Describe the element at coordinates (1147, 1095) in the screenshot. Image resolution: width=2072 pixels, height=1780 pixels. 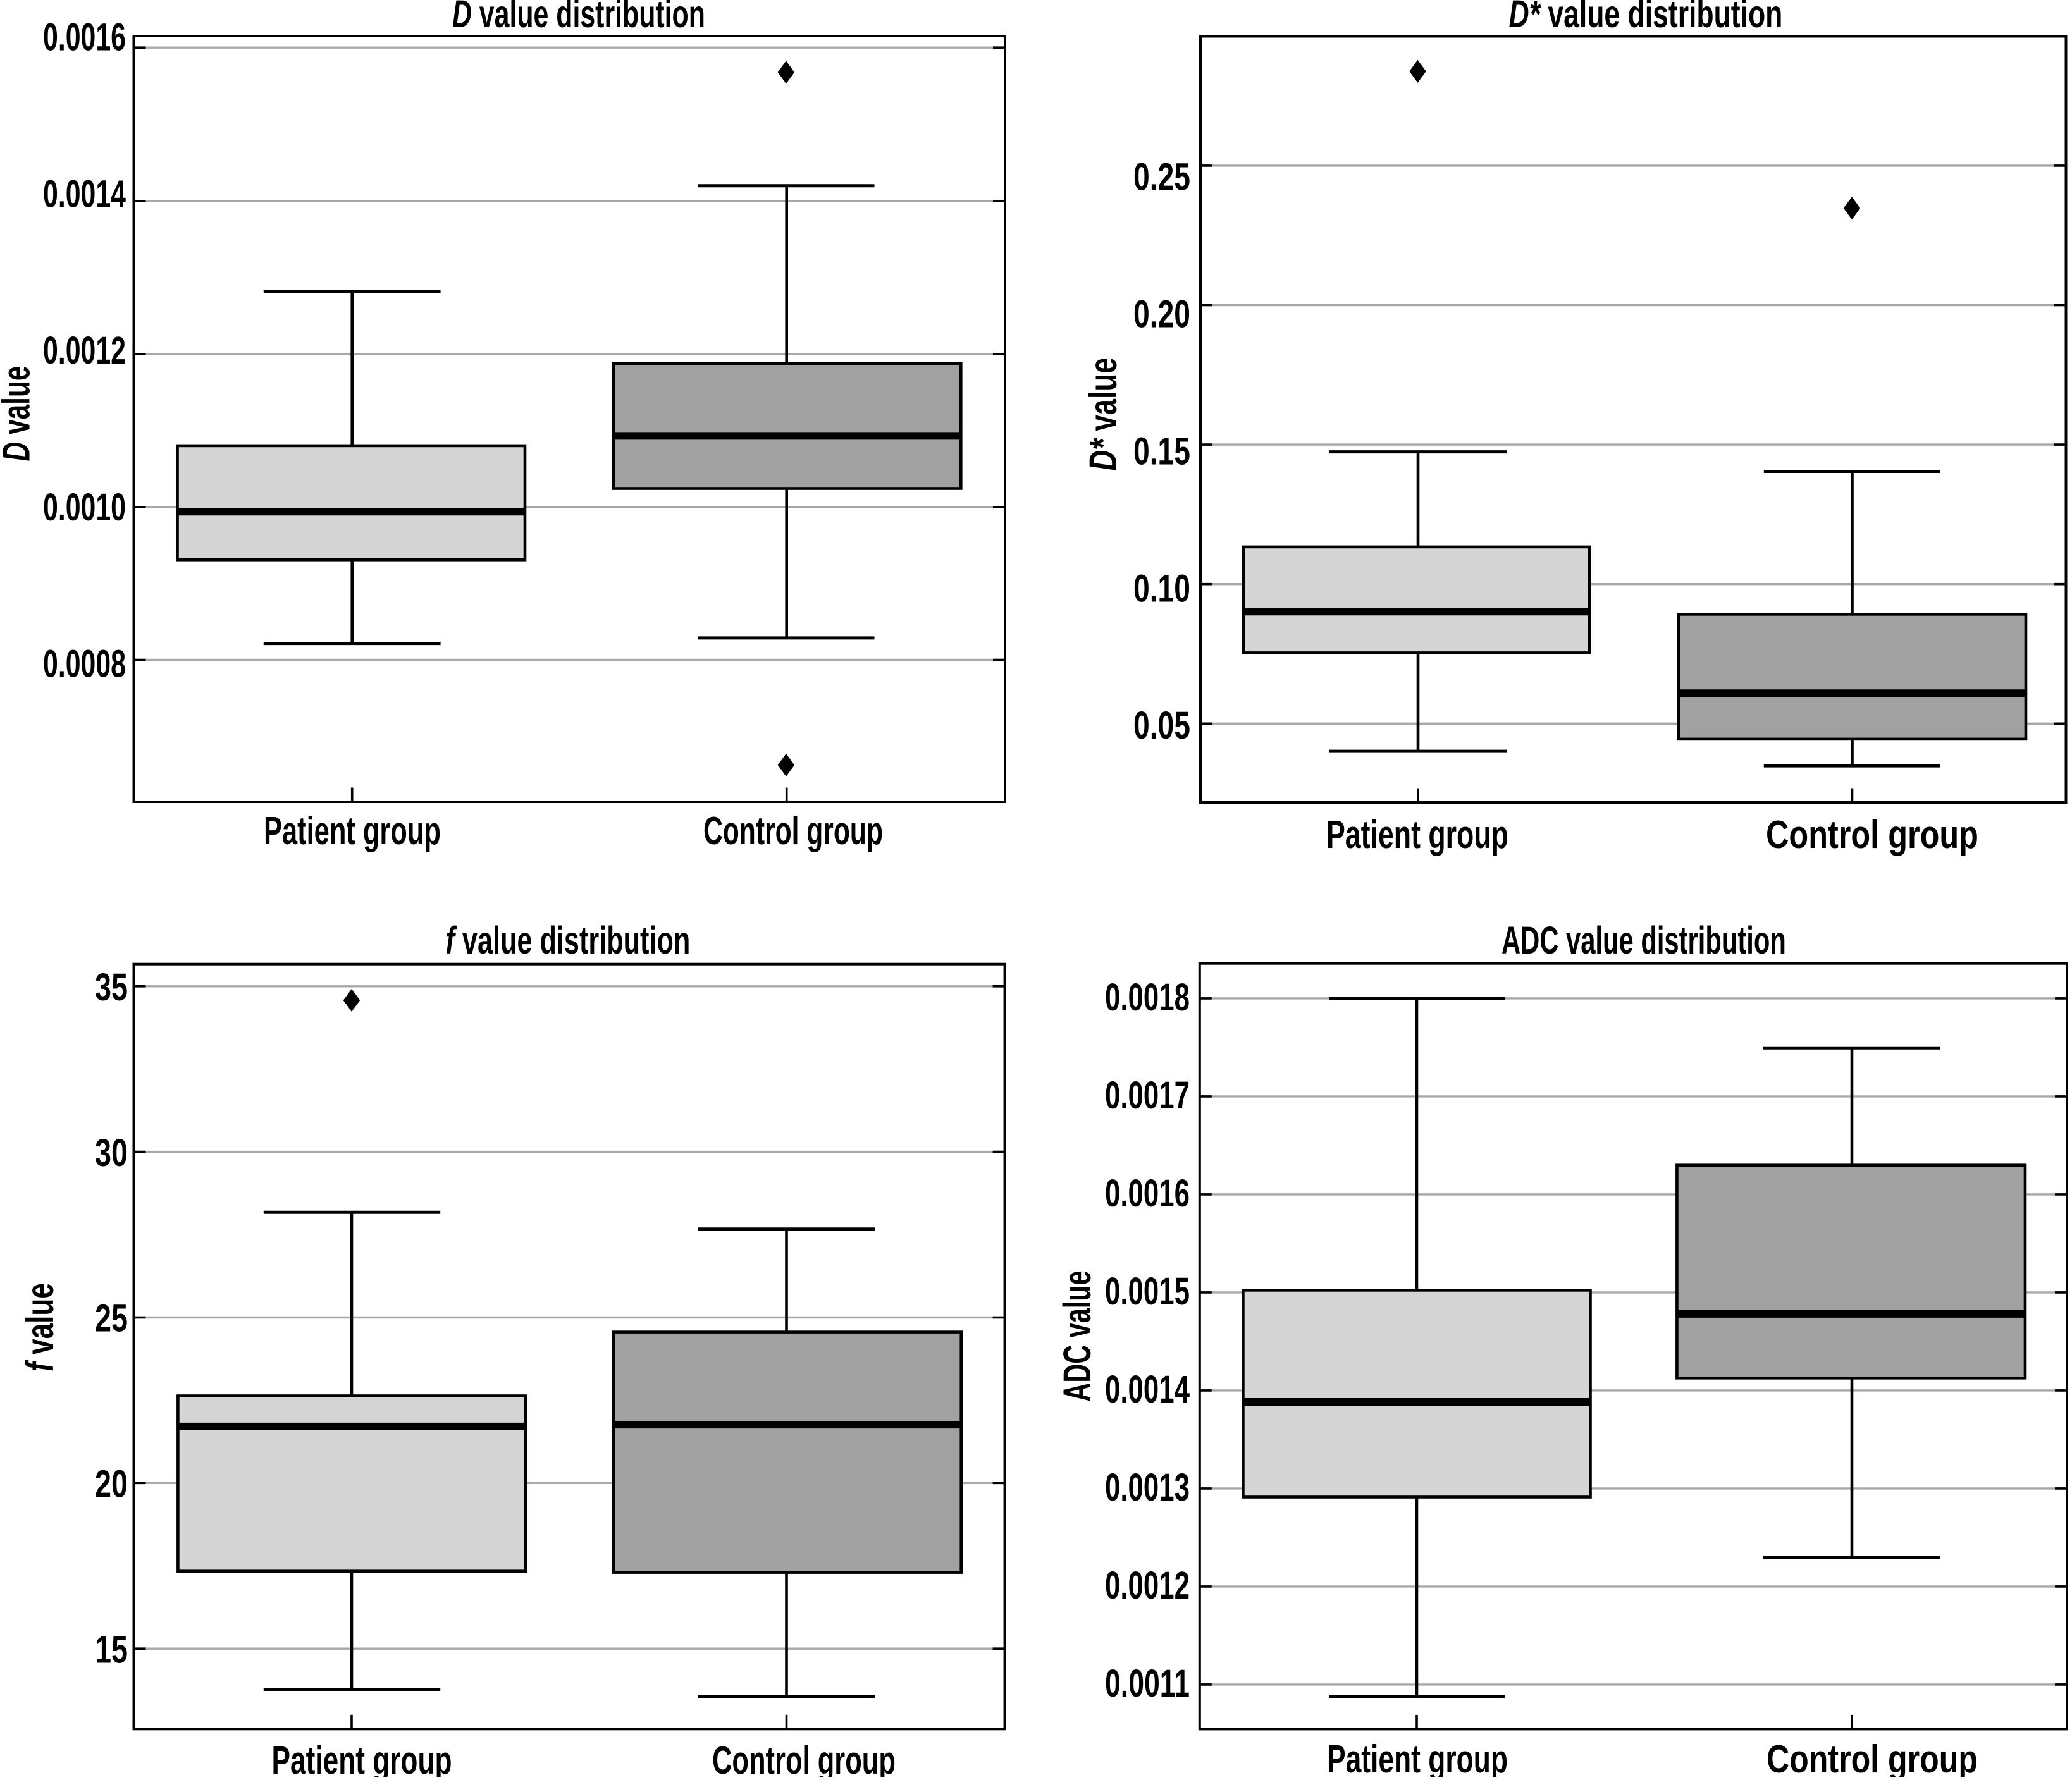
I see `svg-text: 0.0017` at that location.